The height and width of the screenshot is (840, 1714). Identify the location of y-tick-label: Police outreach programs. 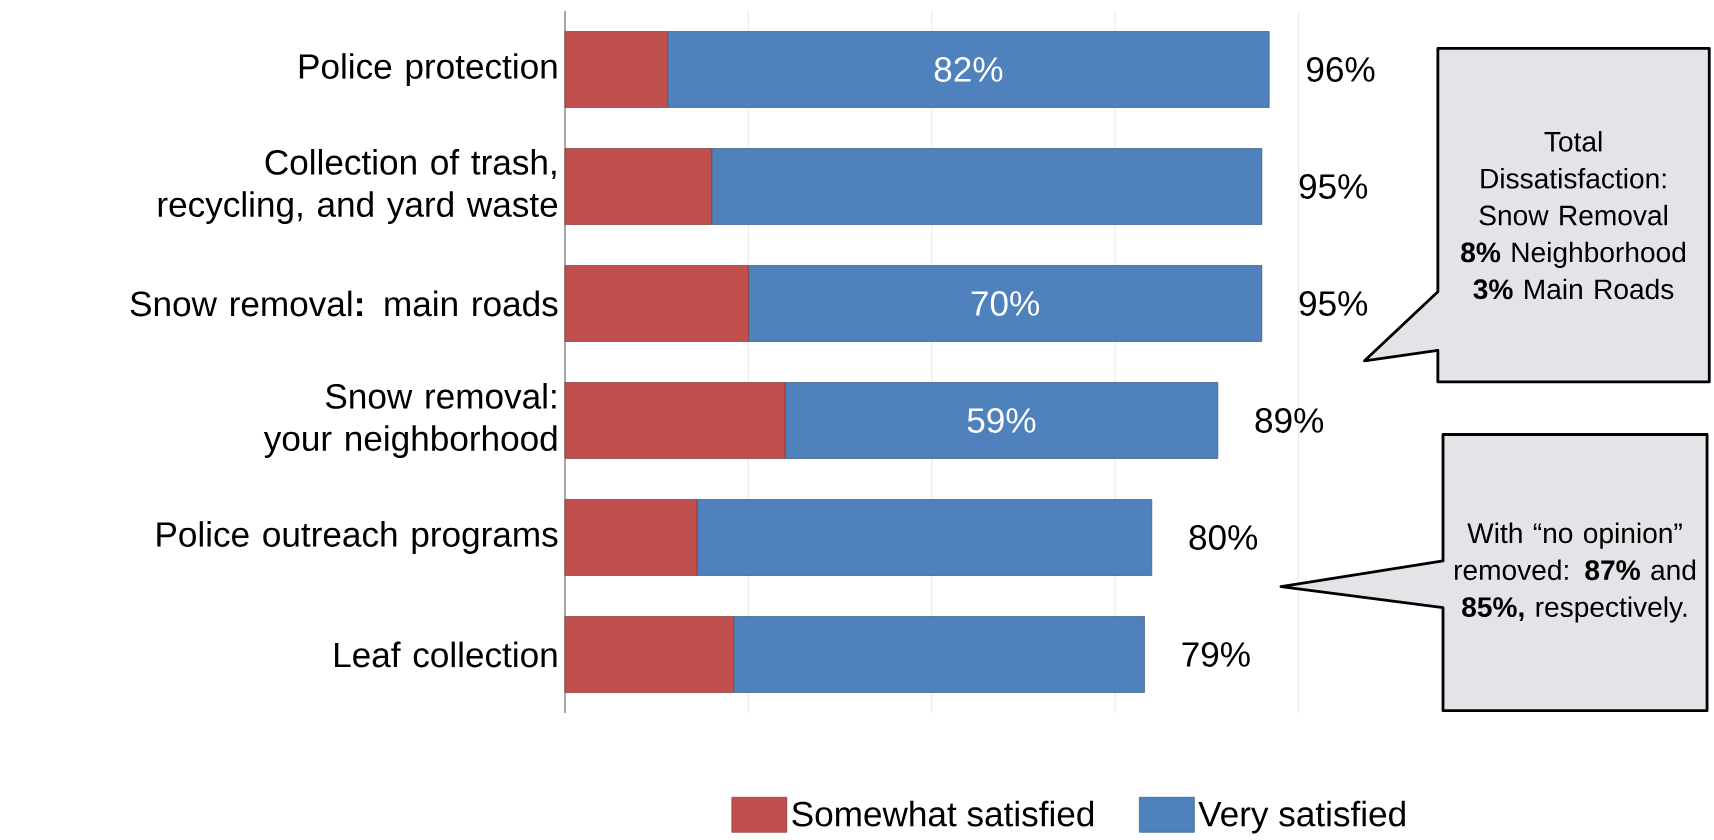
(357, 537).